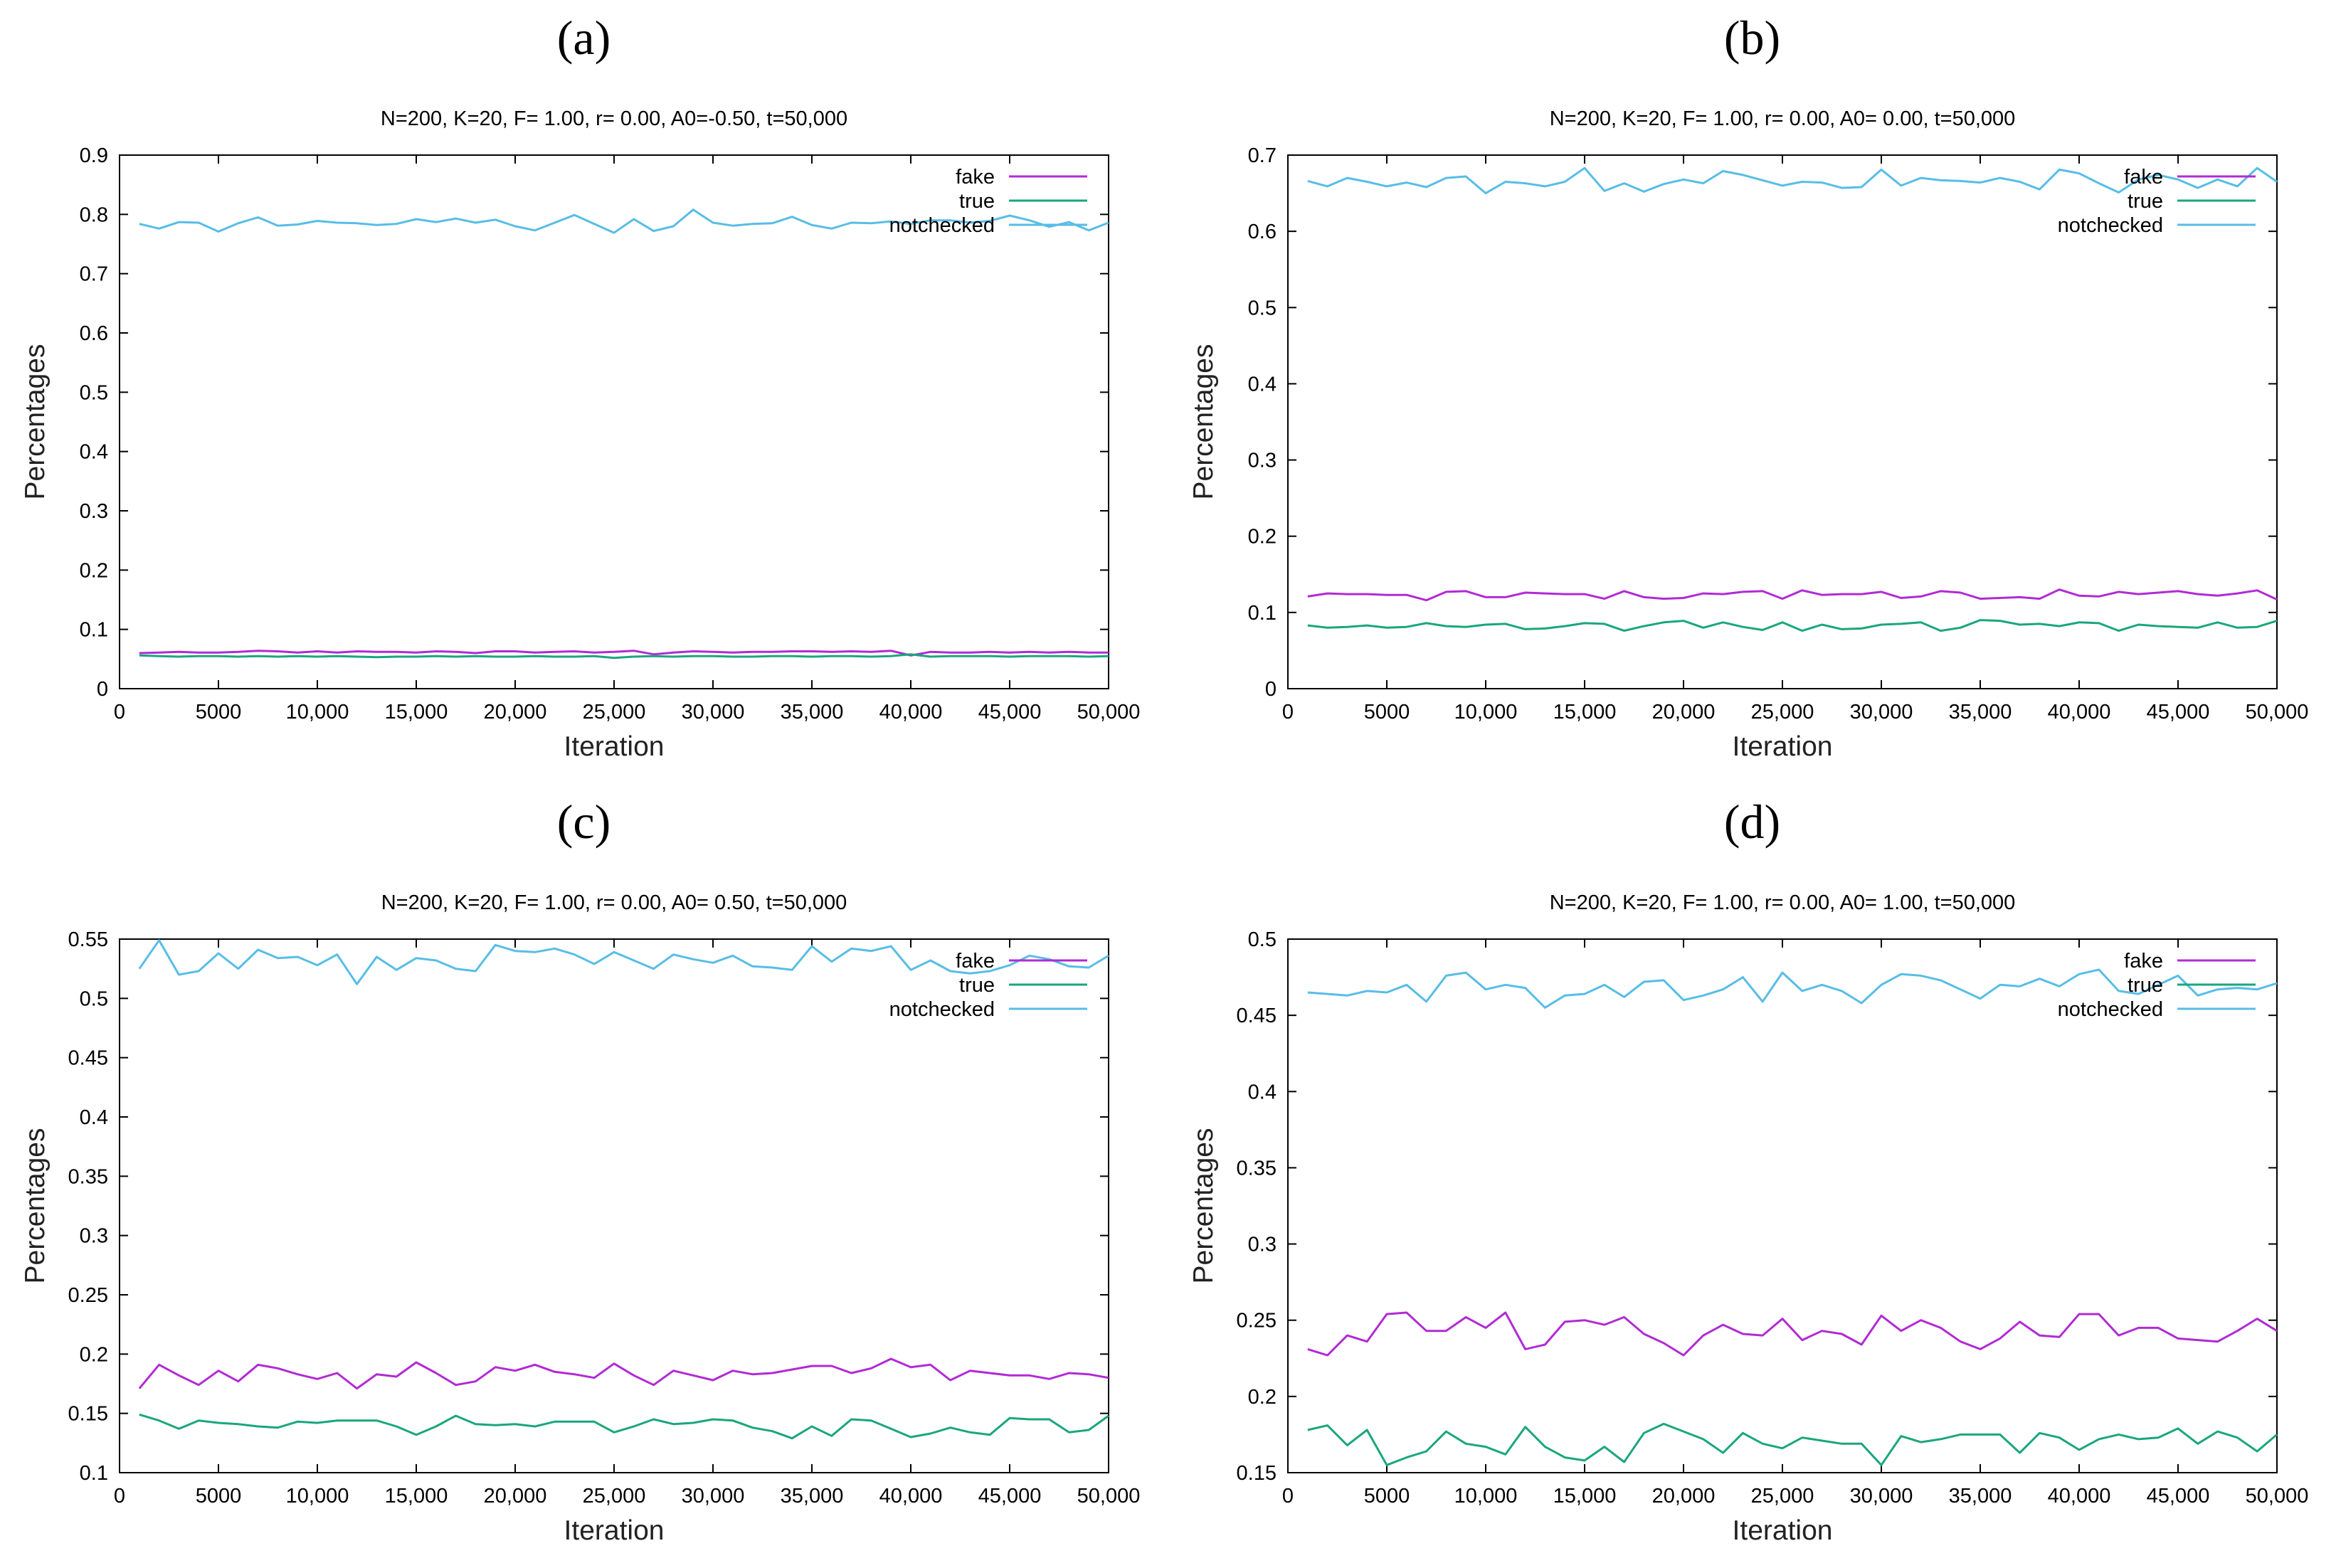 This screenshot has width=2336, height=1568. What do you see at coordinates (88, 939) in the screenshot?
I see `y-tick-label: 0.55` at bounding box center [88, 939].